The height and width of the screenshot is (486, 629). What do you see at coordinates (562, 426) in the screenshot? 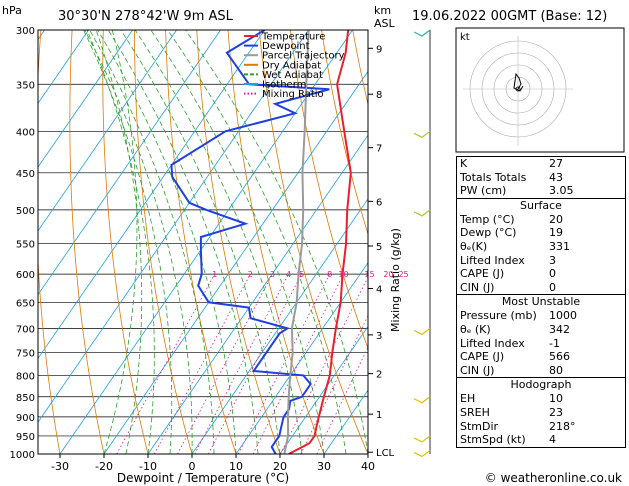
I see `hodograph-value: 218°` at bounding box center [562, 426].